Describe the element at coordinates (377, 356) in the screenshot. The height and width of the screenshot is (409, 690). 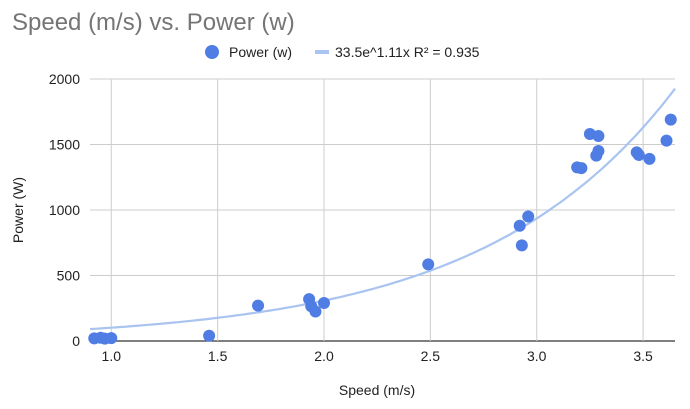
I see `x-axis-tick-labels: 1.0 1.5 2.0 2.5 3.0 3.5` at that location.